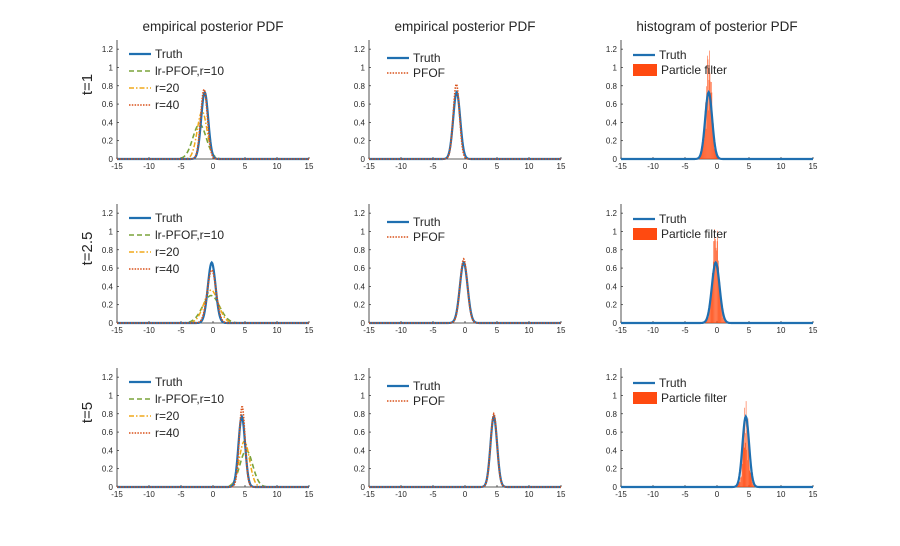 Image resolution: width=900 pixels, height=546 pixels. What do you see at coordinates (717, 292) in the screenshot?
I see `series-truth` at bounding box center [717, 292].